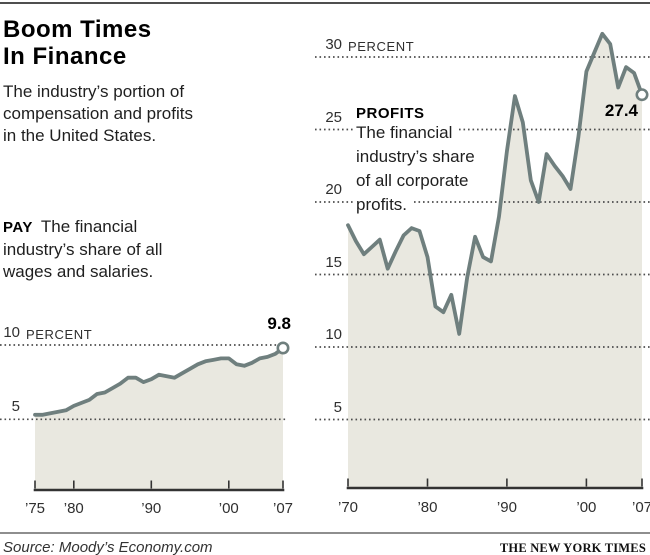 Image resolution: width=650 pixels, height=555 pixels. Describe the element at coordinates (383, 206) in the screenshot. I see `profits-desc-text: profits.` at that location.